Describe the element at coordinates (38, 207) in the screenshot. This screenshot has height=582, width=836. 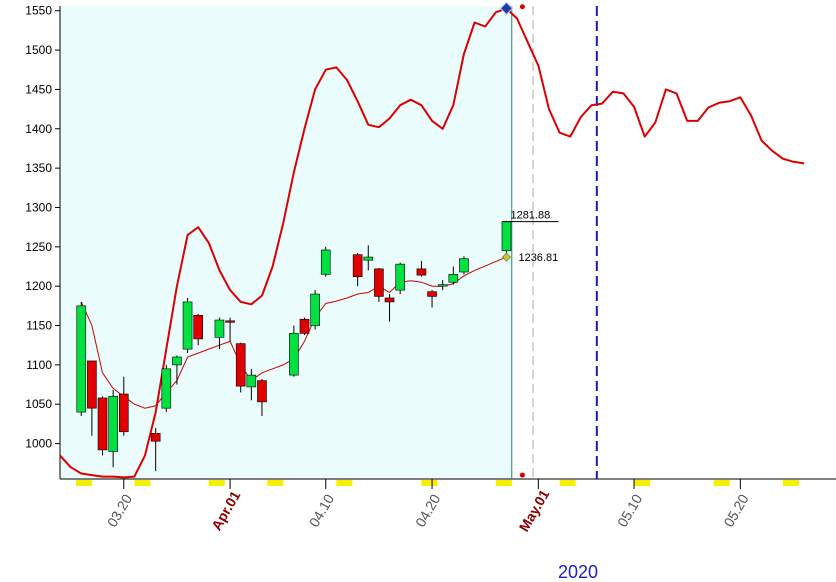
I see `y-tick-label: 1300` at that location.